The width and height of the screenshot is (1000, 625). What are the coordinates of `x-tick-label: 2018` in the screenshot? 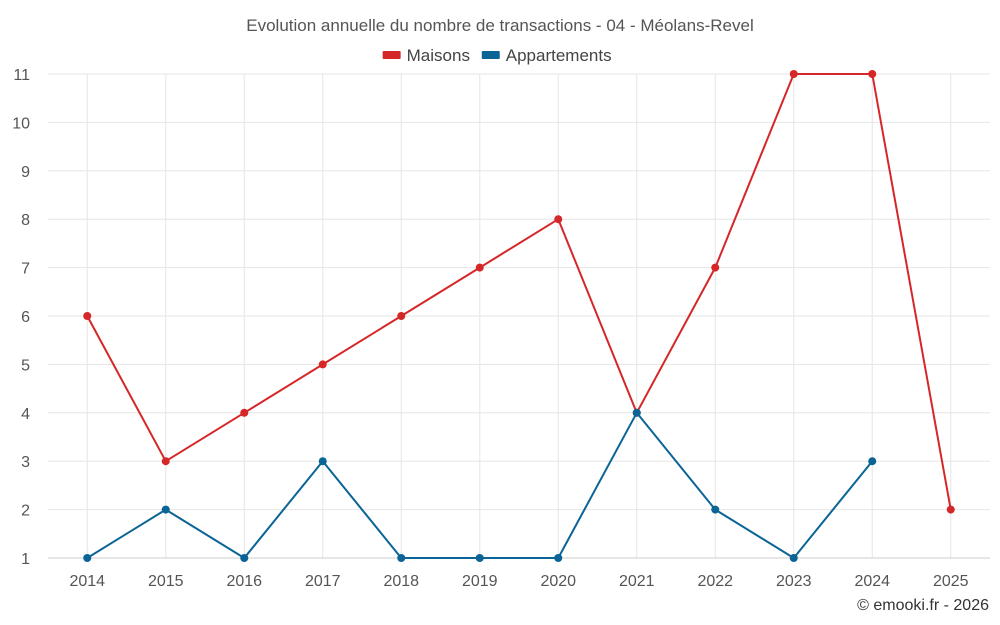 It's located at (401, 581).